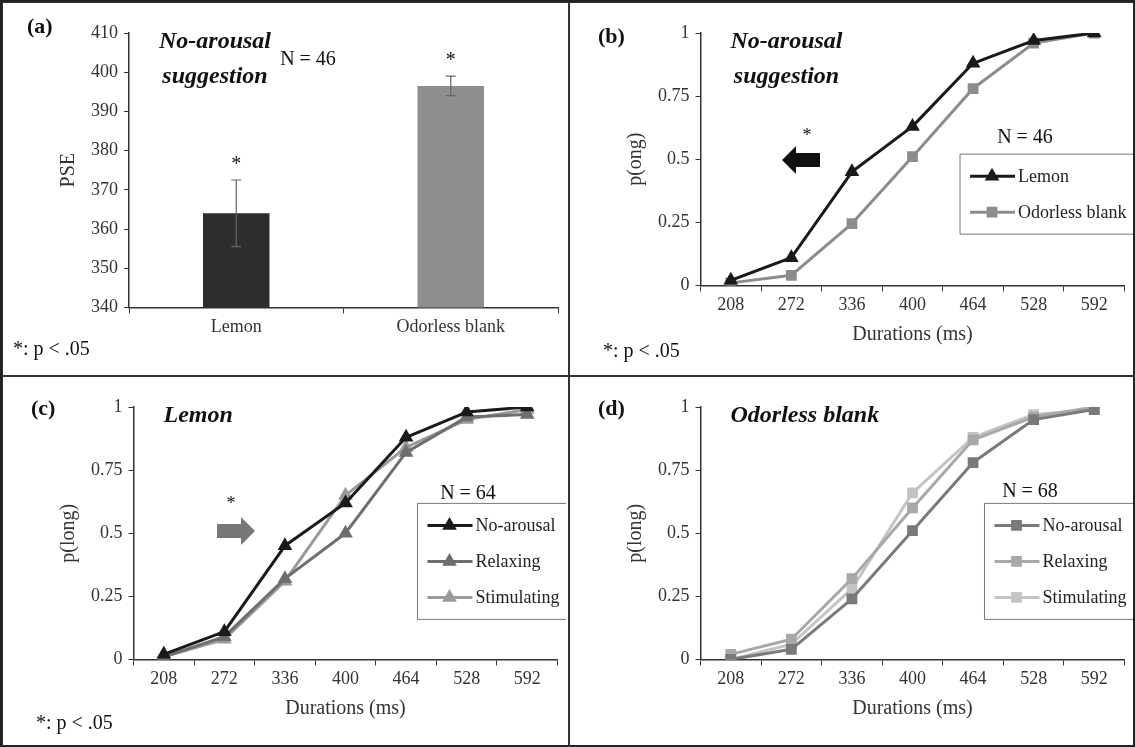  Describe the element at coordinates (635, 159) in the screenshot. I see `y-axis-title: p(ong)` at that location.